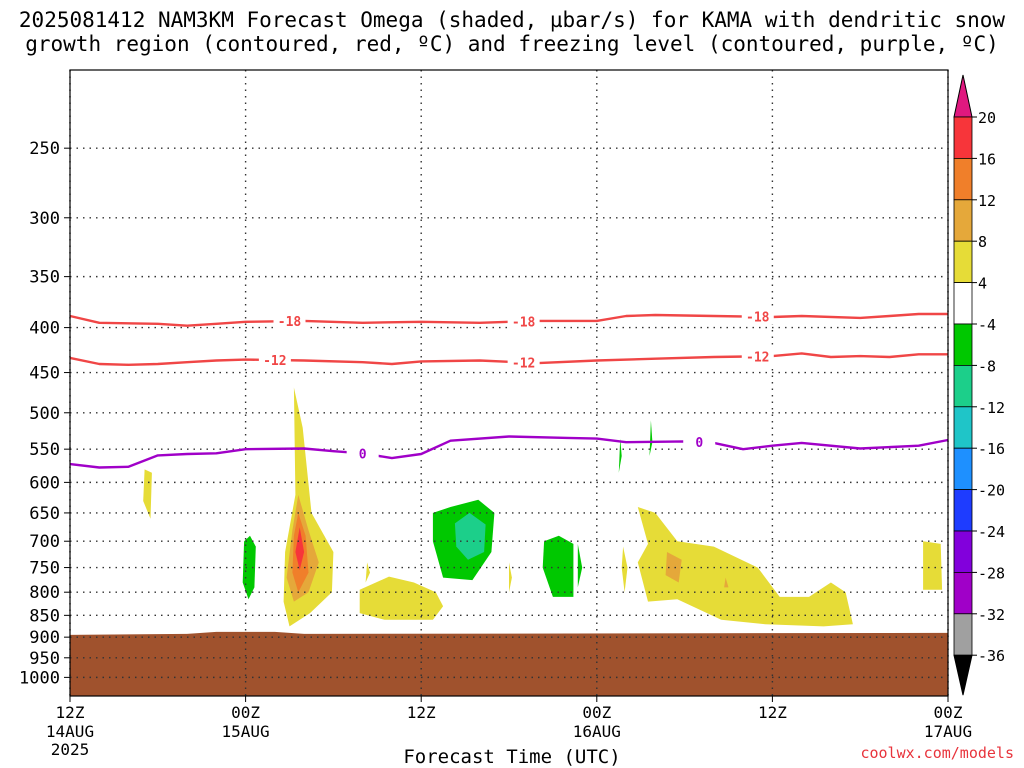  What do you see at coordinates (39, 678) in the screenshot?
I see `y-tick-label: 1000` at bounding box center [39, 678].